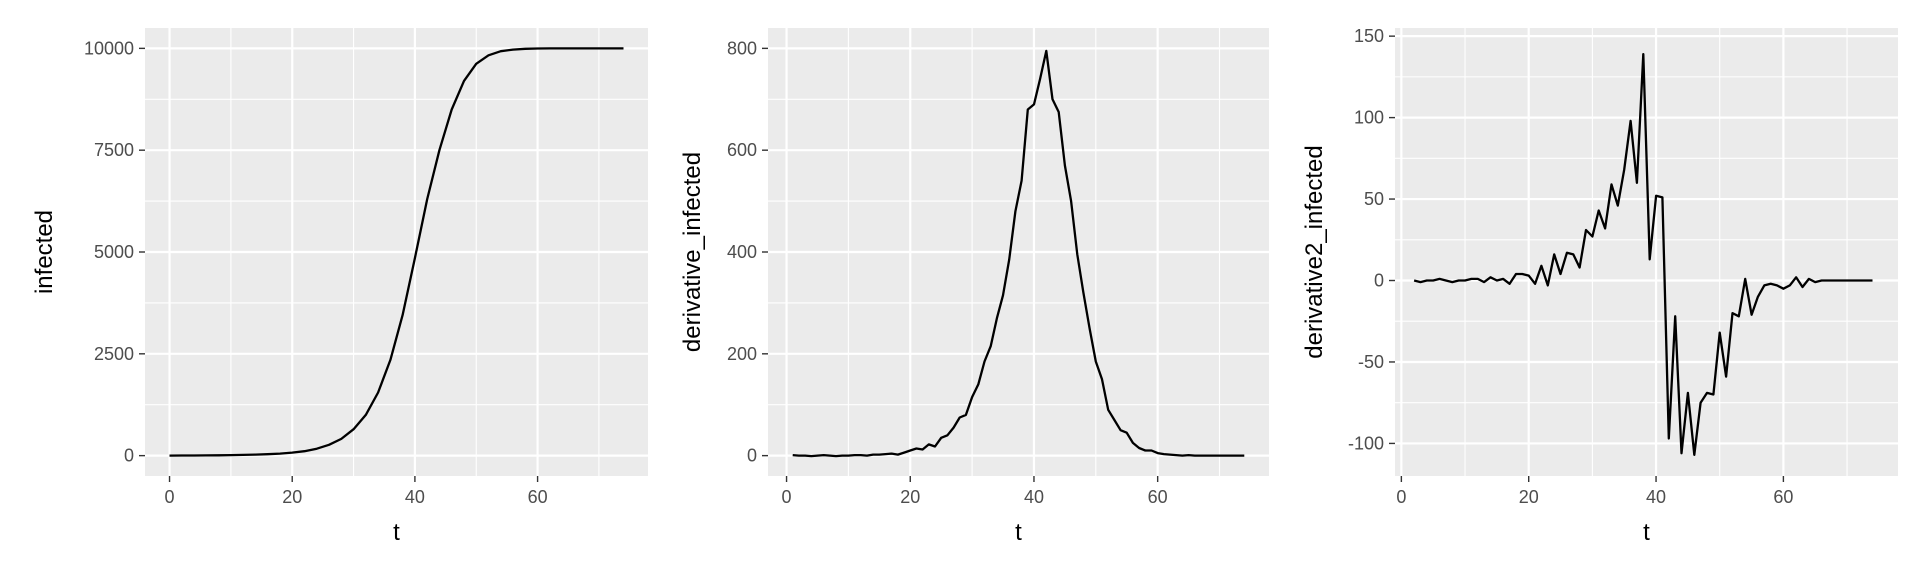 Image resolution: width=1920 pixels, height=576 pixels. I want to click on y-tick-label: 100, so click(1369, 118).